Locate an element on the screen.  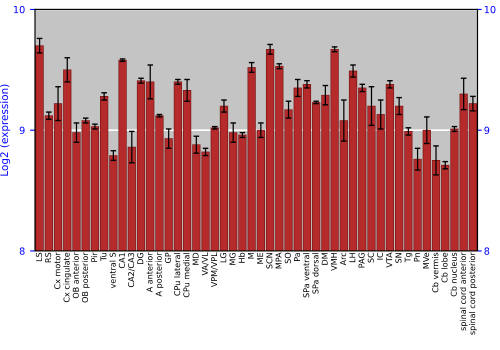
x-tick-label: A posterior is located at coordinates (160, 274).